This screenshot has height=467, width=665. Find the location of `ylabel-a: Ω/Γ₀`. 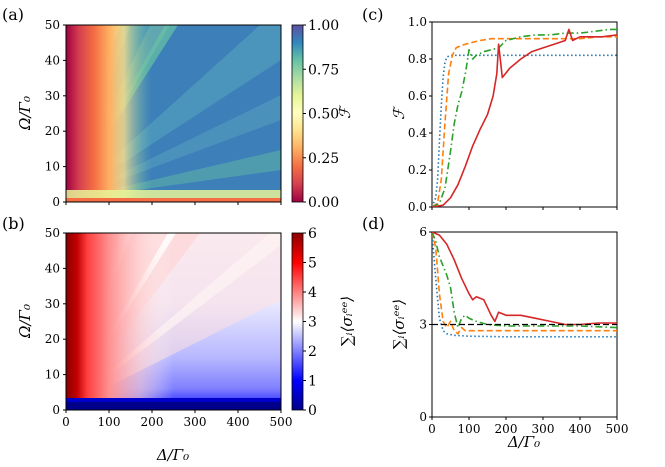

ylabel-a: Ω/Γ₀ is located at coordinates (25, 113).